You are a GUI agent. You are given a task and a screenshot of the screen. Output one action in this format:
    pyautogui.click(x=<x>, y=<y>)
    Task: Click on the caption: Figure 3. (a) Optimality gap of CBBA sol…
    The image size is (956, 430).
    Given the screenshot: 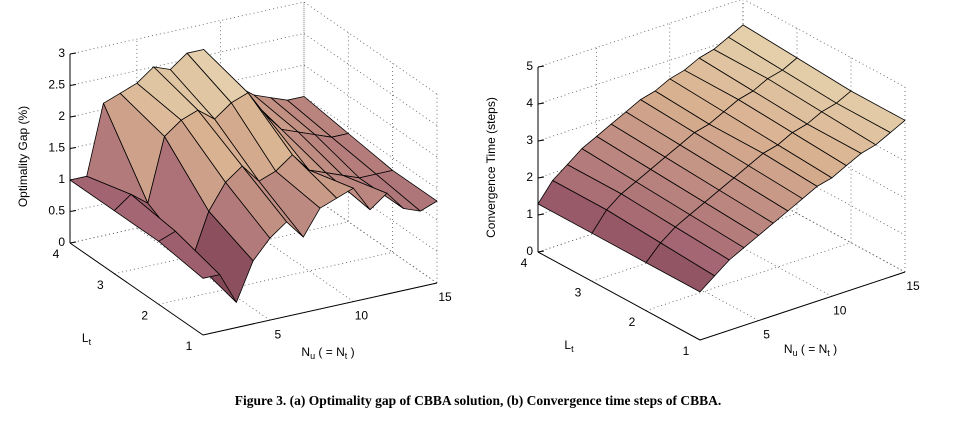 What is the action you would take?
    pyautogui.click(x=478, y=400)
    